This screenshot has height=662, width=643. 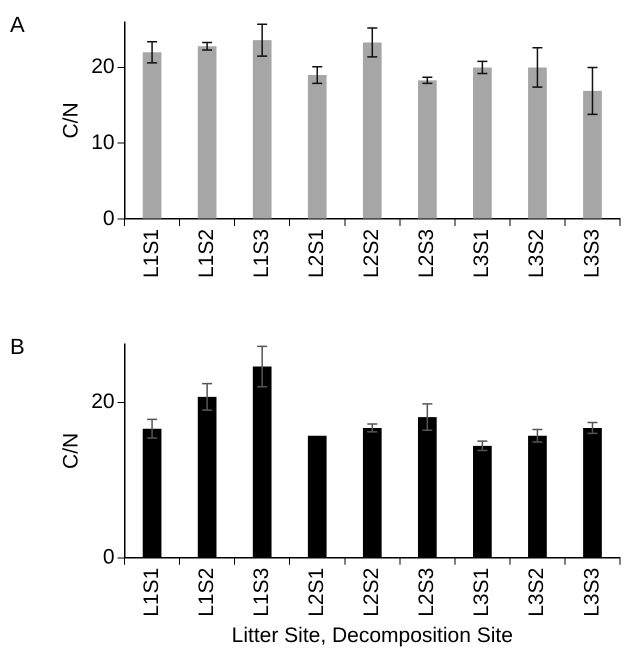 What do you see at coordinates (17, 25) in the screenshot?
I see `text: A` at bounding box center [17, 25].